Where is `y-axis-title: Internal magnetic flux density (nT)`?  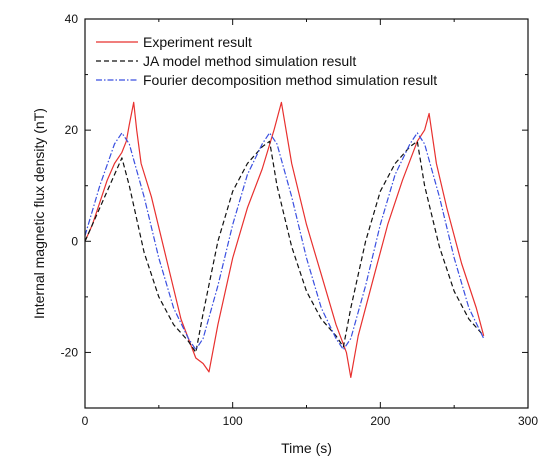
y-axis-title: Internal magnetic flux density (nT) is located at coordinates (39, 213).